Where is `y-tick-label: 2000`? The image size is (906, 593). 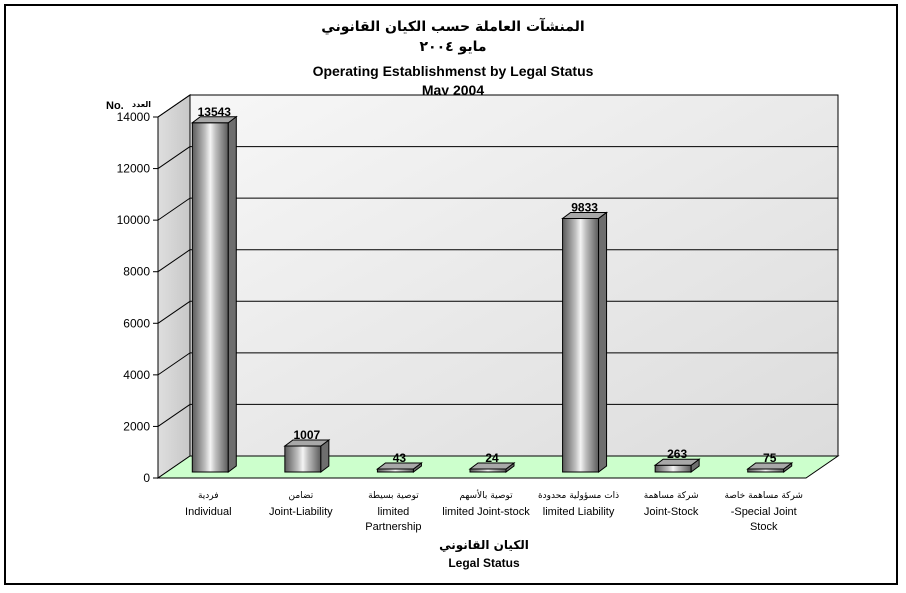
y-tick-label: 2000 is located at coordinates (136, 426).